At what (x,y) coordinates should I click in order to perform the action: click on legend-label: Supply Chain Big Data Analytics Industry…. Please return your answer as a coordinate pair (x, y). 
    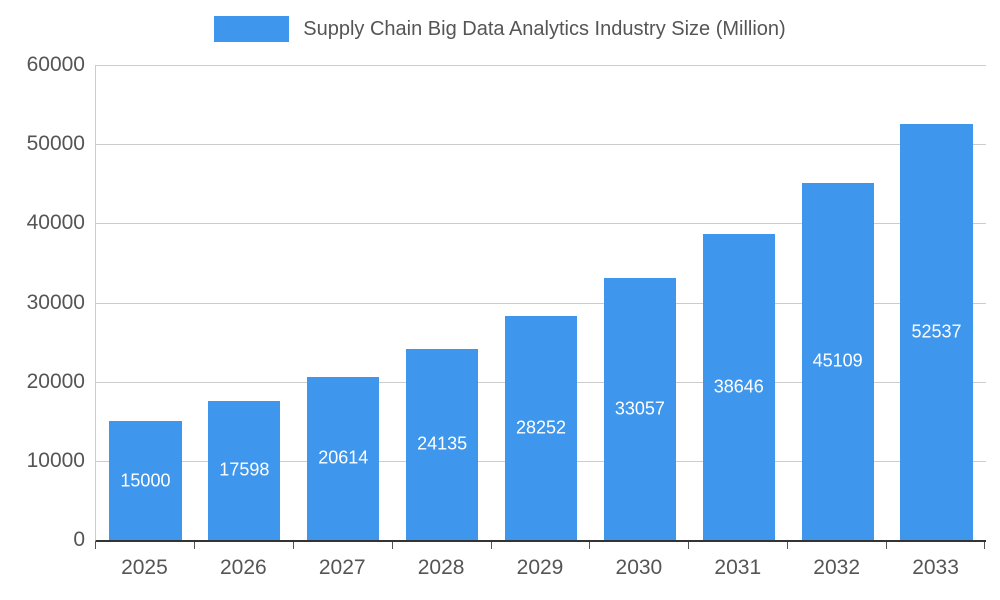
    Looking at the image, I should click on (544, 28).